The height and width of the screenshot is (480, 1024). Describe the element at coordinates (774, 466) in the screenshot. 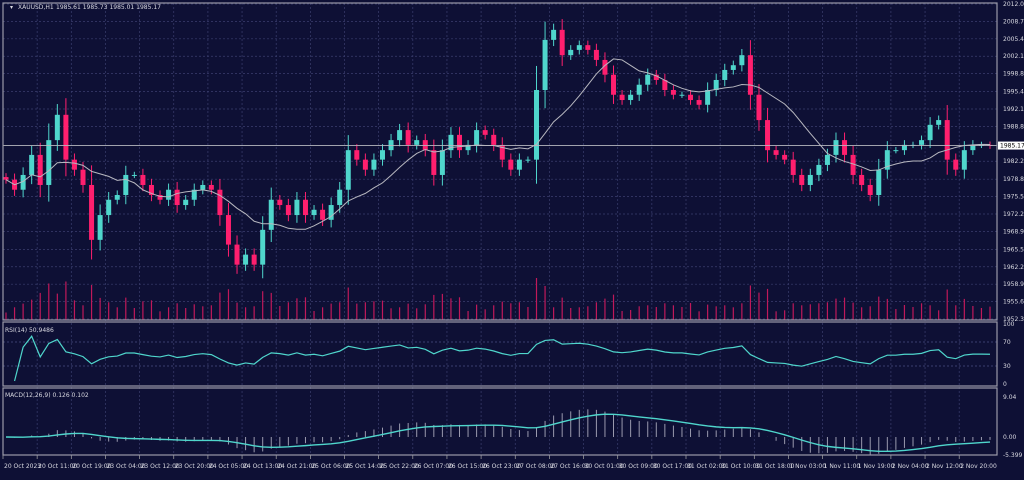

I see `time-tick-label: 31 Oct 18:00` at that location.